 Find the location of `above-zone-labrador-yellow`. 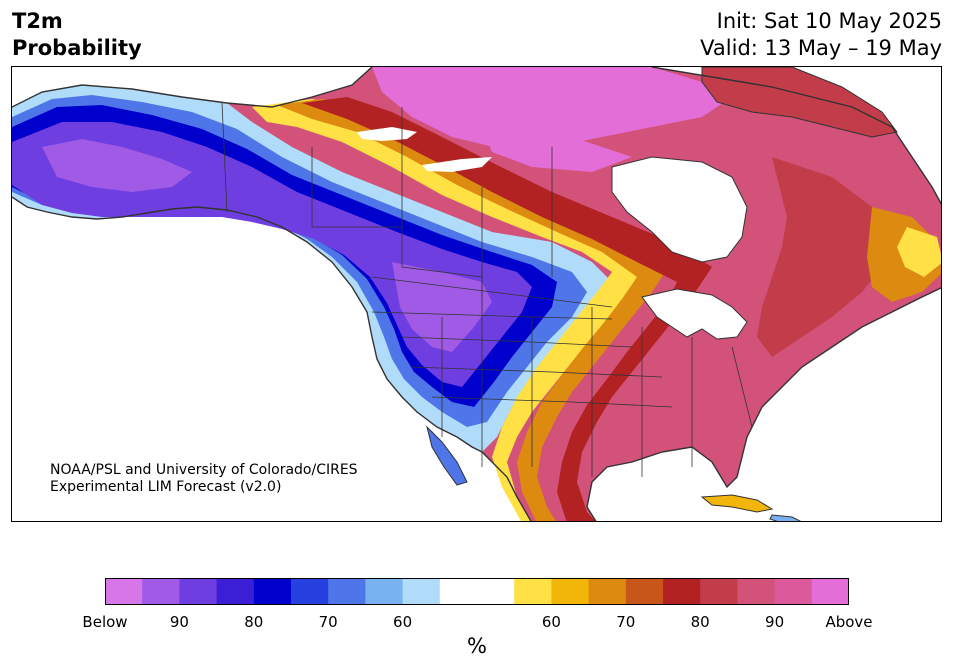

above-zone-labrador-yellow is located at coordinates (919, 252).